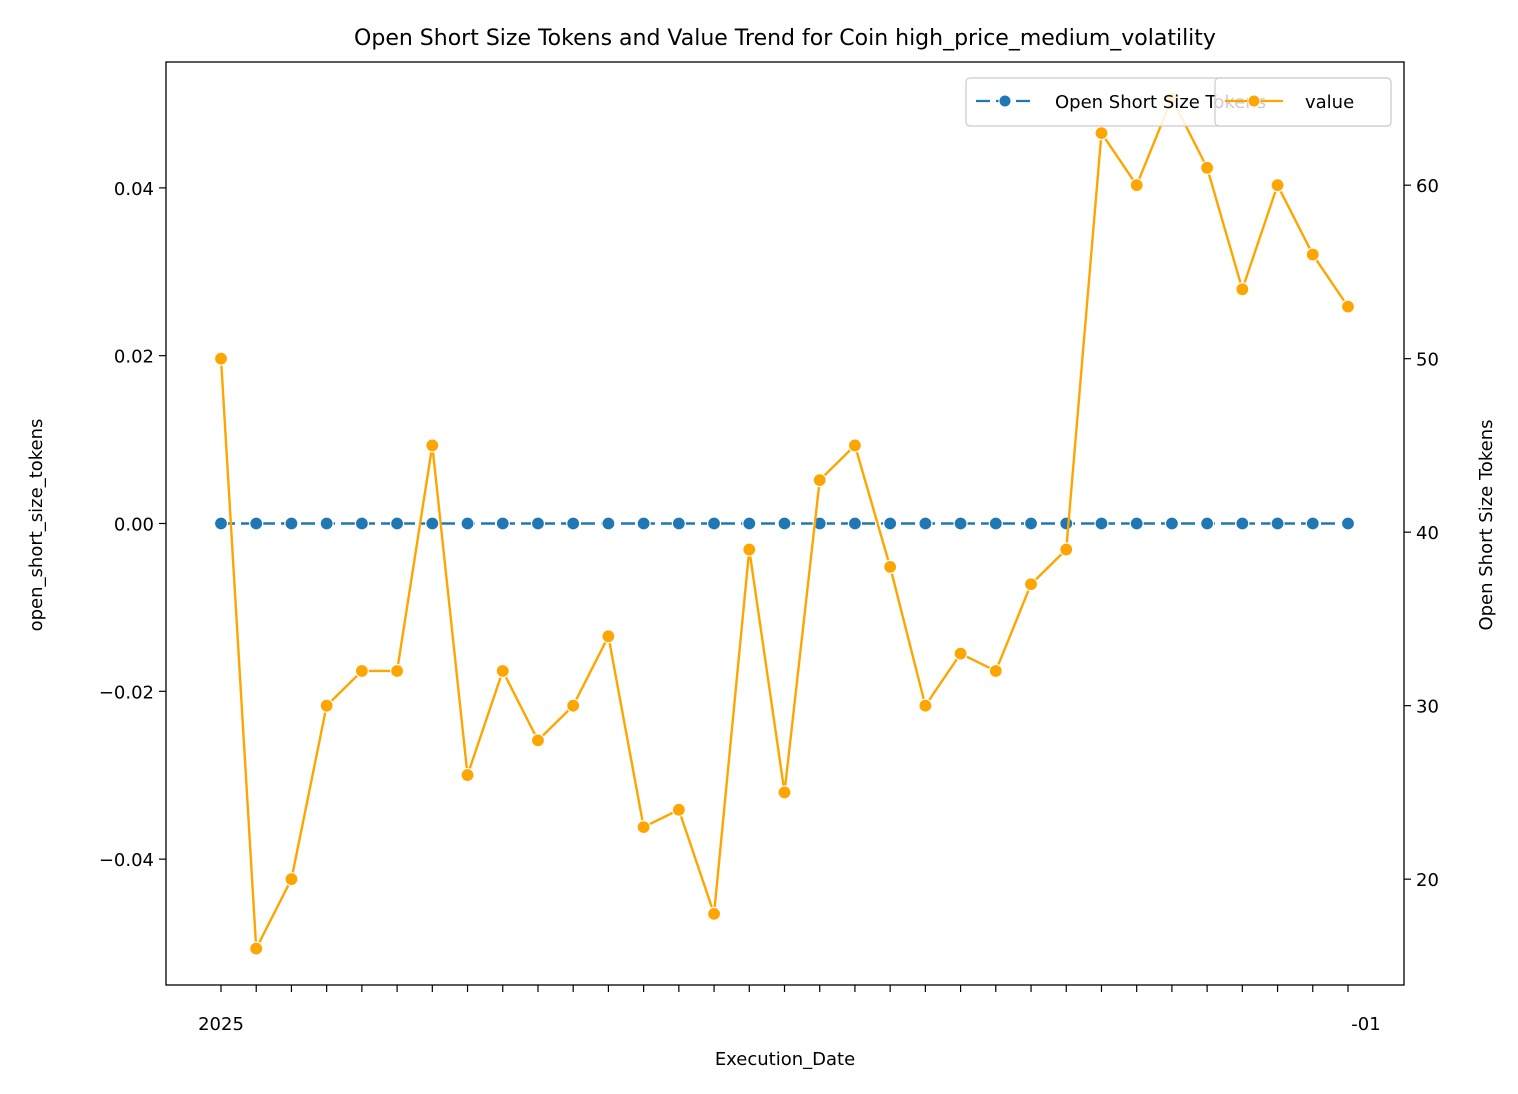 This screenshot has height=1094, width=1518. I want to click on left-tick-label: 0.04, so click(134, 189).